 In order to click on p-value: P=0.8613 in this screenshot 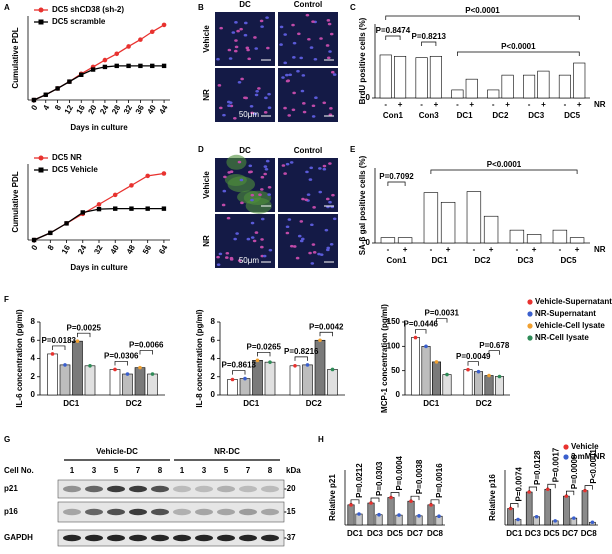, I will do `click(239, 365)`.